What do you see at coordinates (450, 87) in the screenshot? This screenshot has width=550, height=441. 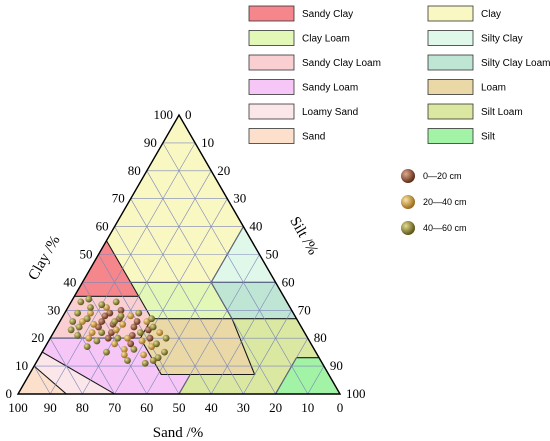 I see `legend-swatch-loam` at bounding box center [450, 87].